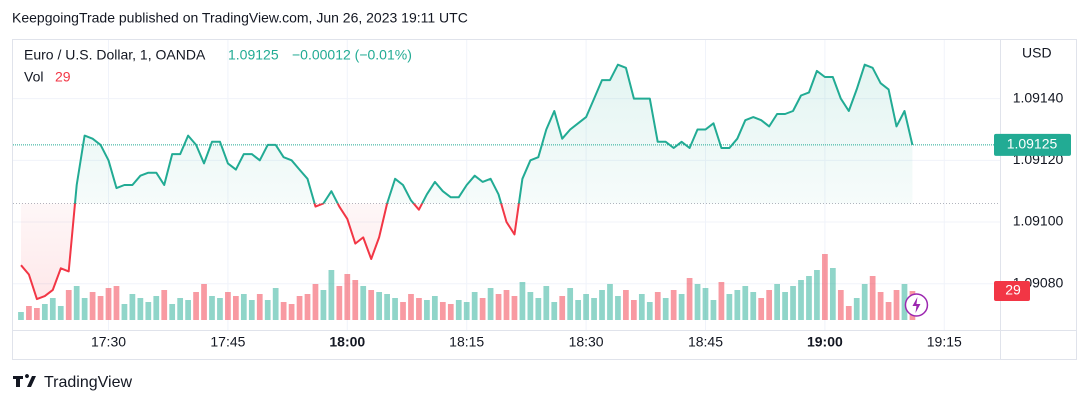 The width and height of the screenshot is (1090, 412). I want to click on last-price: 1.09125, so click(253, 55).